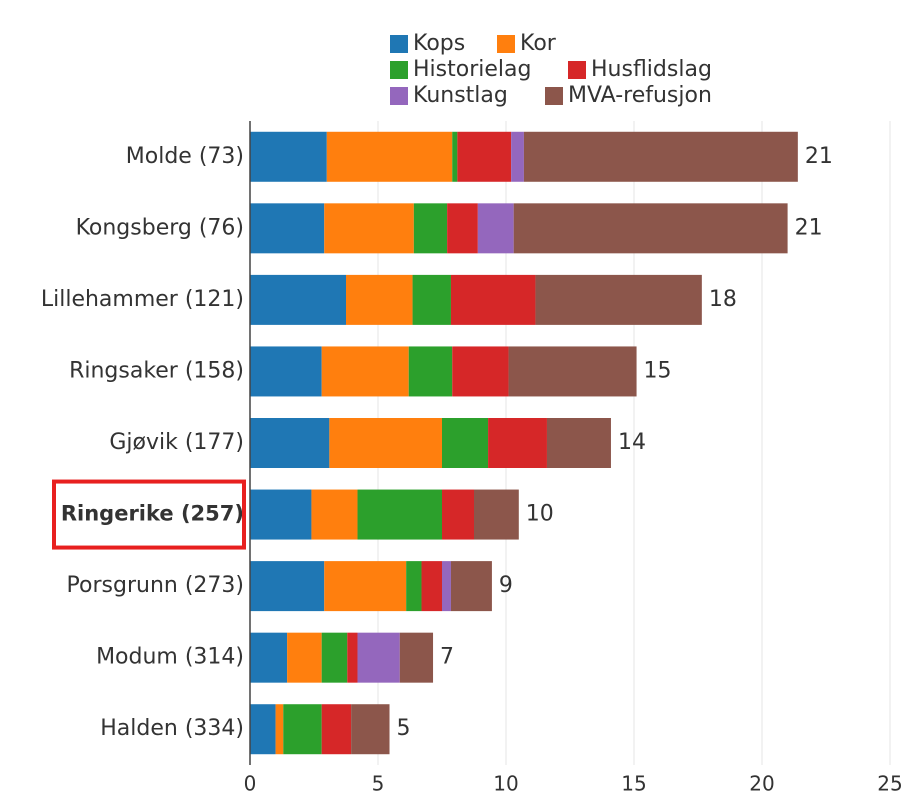 The width and height of the screenshot is (914, 804). I want to click on x-tick-label: 20, so click(761, 784).